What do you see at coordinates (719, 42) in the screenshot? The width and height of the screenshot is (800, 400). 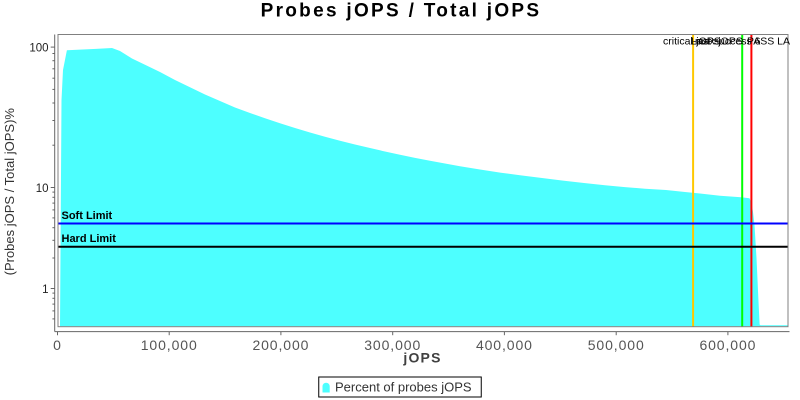 I see `svg-text: max-jOPS` at bounding box center [719, 42].